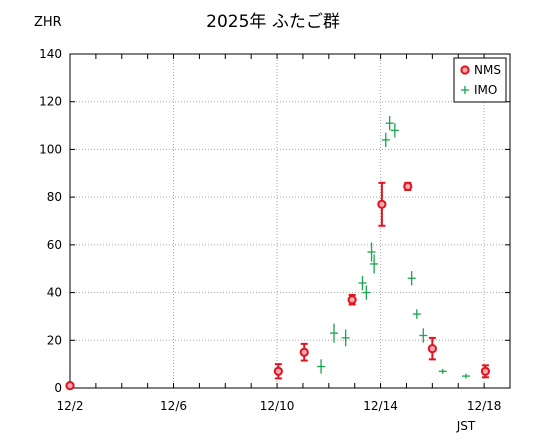 The height and width of the screenshot is (445, 546). Describe the element at coordinates (277, 406) in the screenshot. I see `x-tick-label: 12/10` at that location.